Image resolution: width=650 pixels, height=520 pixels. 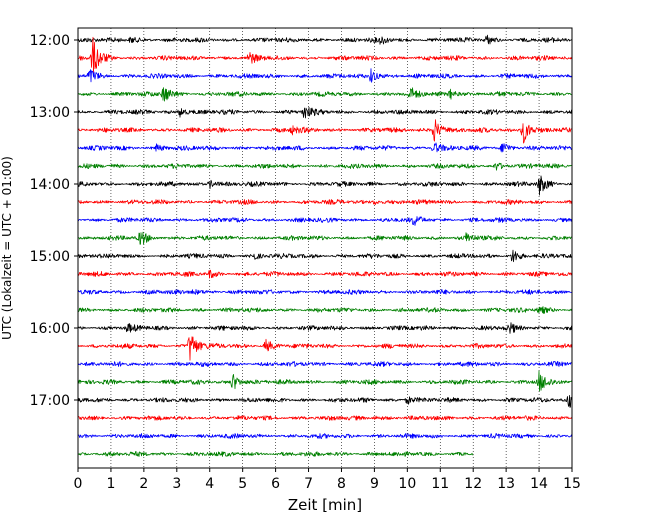 What do you see at coordinates (440, 484) in the screenshot?
I see `x-tick-label: 11` at bounding box center [440, 484].